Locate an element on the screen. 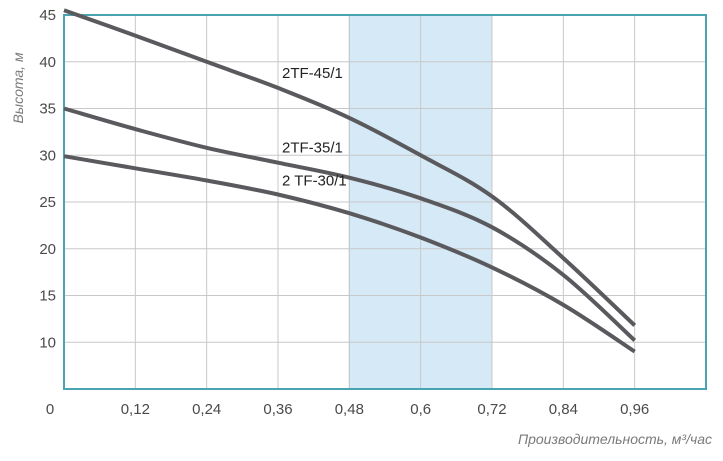 The width and height of the screenshot is (723, 461). series-label-1: 2TF-35/1 is located at coordinates (312, 148).